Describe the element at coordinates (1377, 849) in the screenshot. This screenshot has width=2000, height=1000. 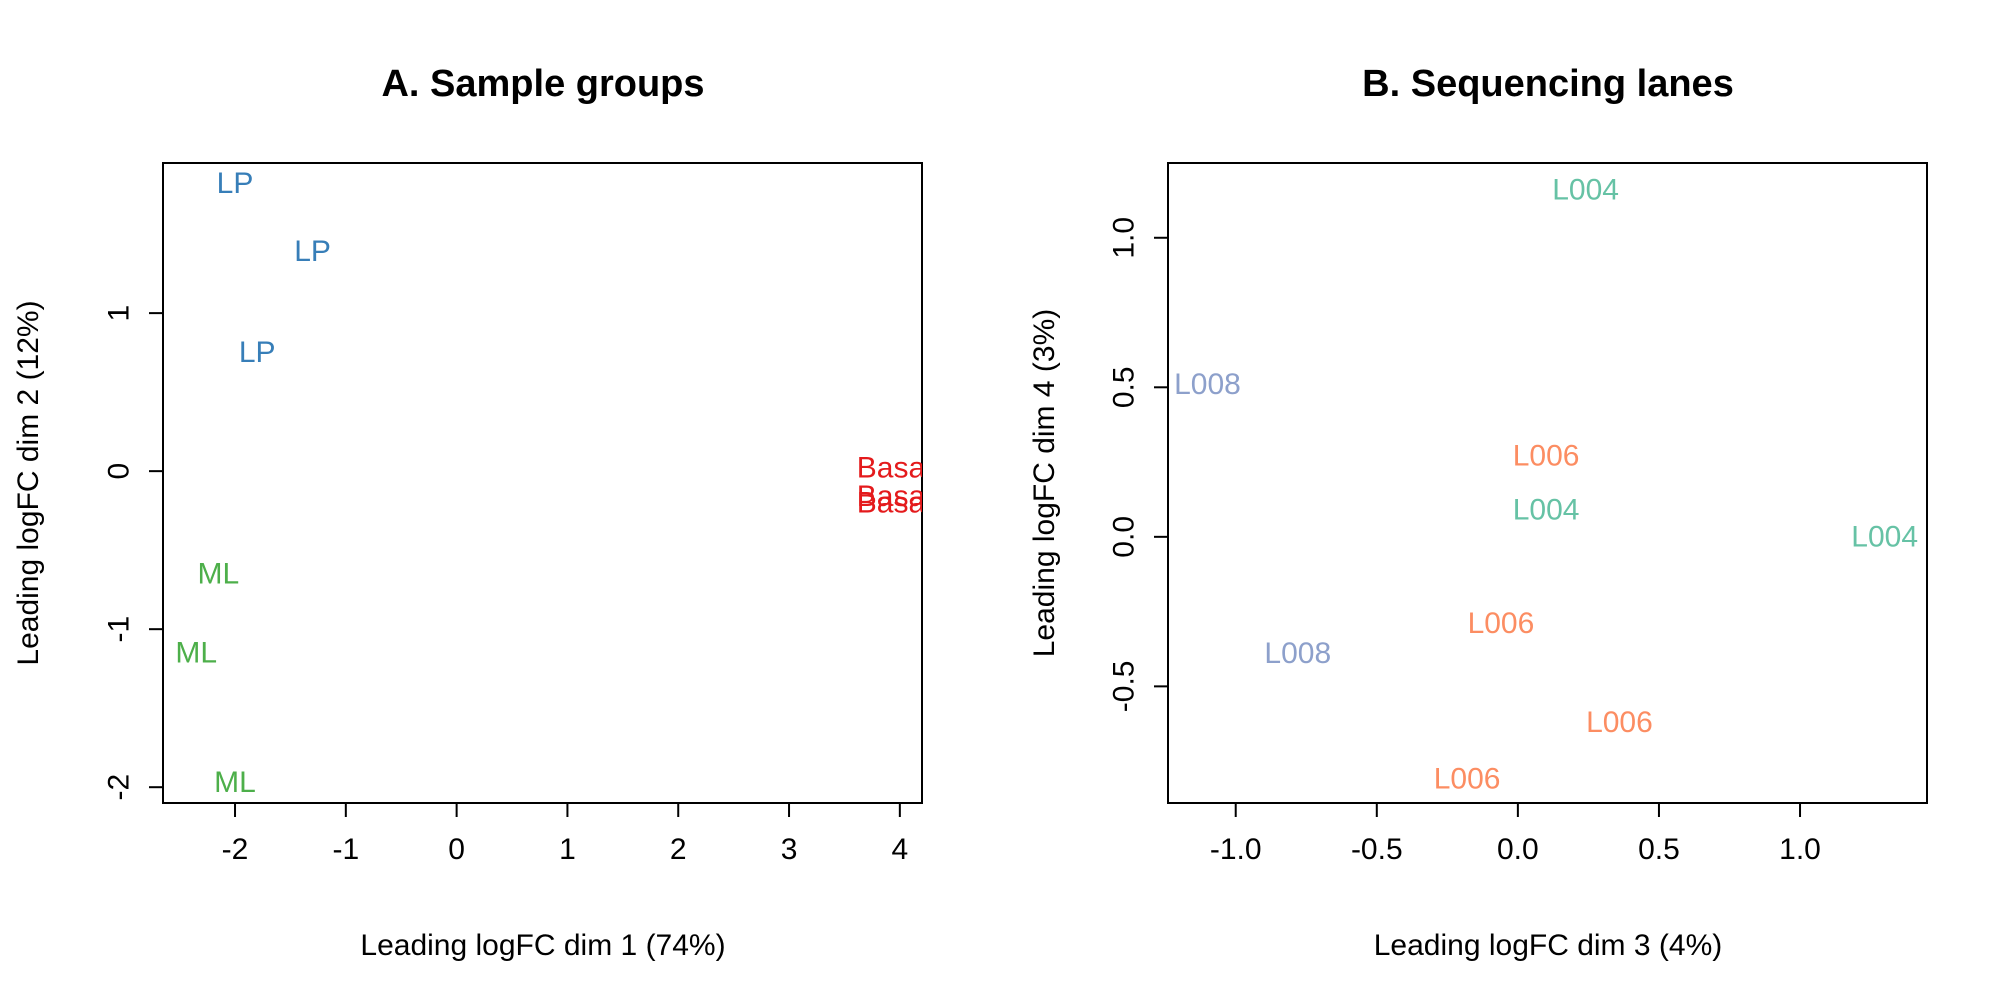
I see `panel-b-x-tick-label: -0.5` at that location.